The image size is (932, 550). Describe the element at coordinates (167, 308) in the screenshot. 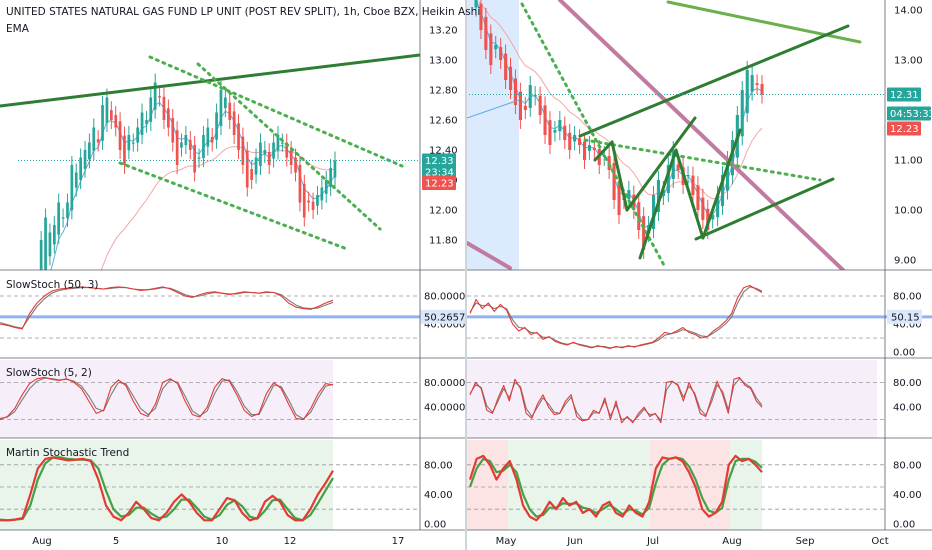

I see `series-line-left-fast` at that location.